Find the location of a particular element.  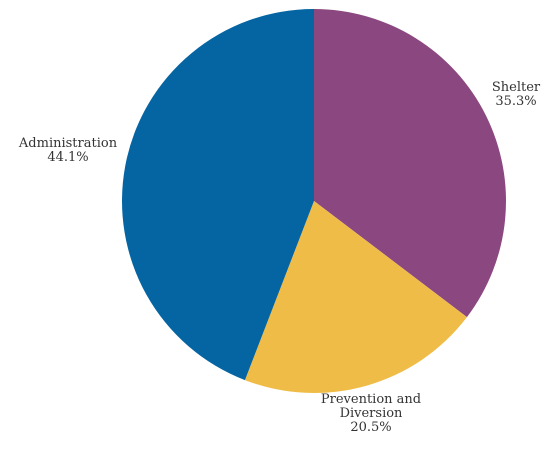

slice-name: Shelter is located at coordinates (516, 87).